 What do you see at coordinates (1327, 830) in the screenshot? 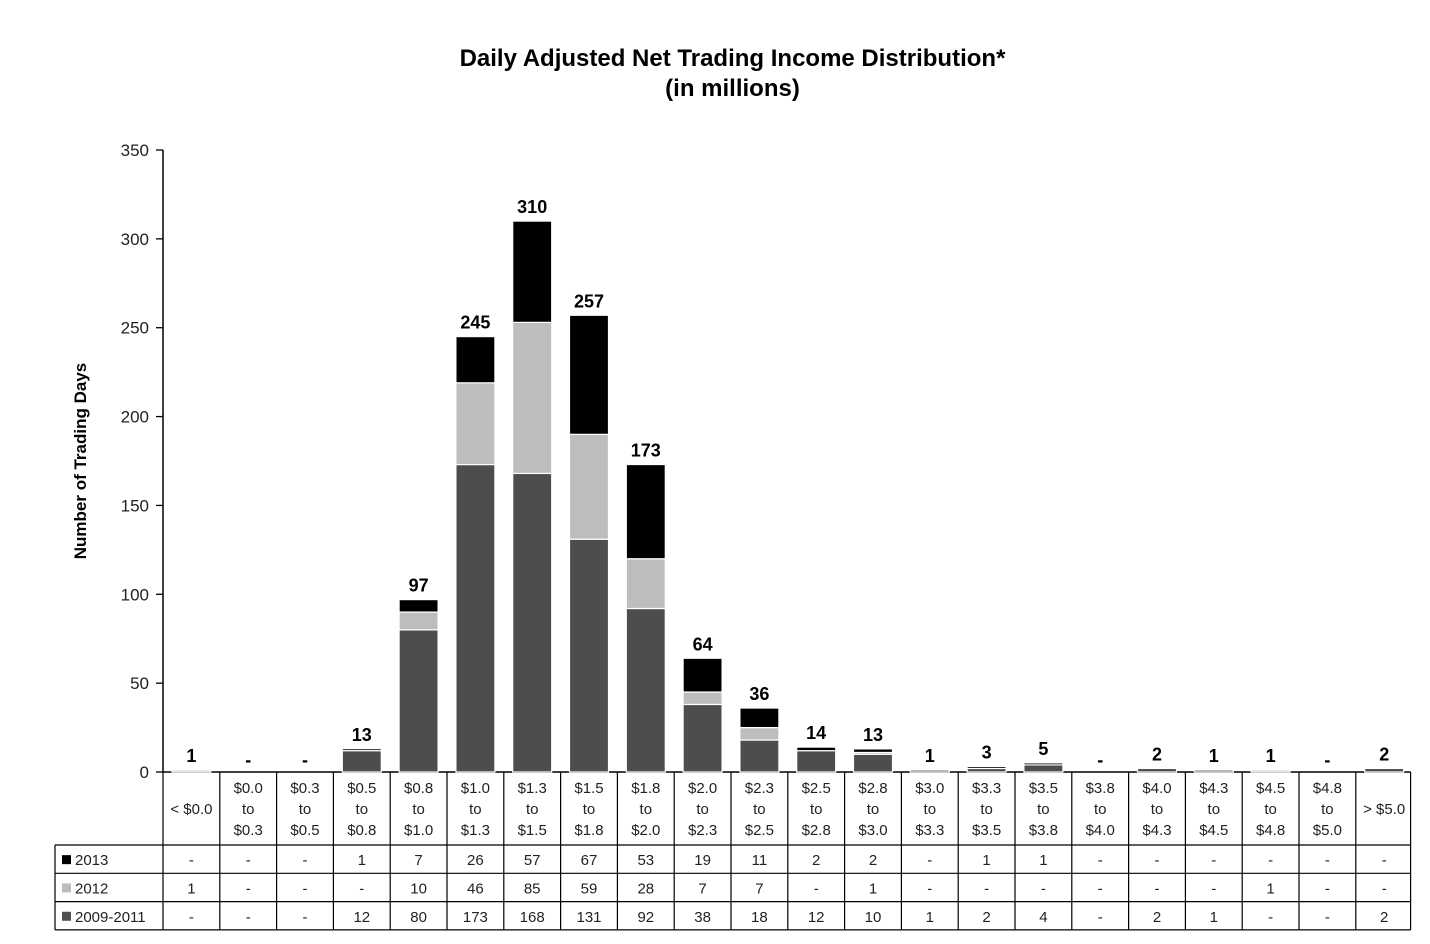
I see `category-label: $5.0` at bounding box center [1327, 830].